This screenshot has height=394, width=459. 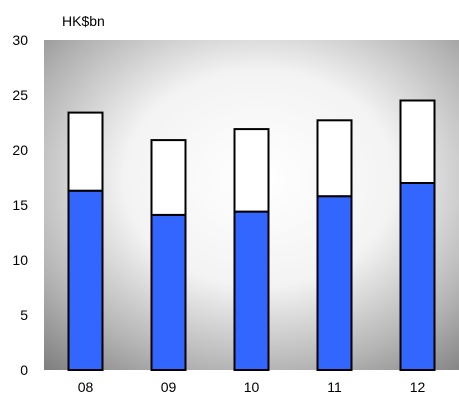 I want to click on y-tick-label: 15, so click(x=20, y=205).